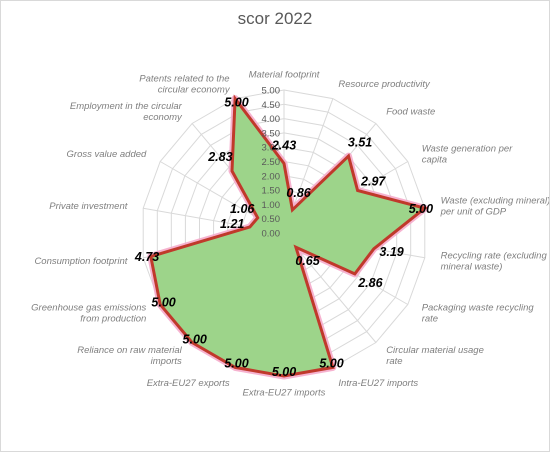 The image size is (550, 452). I want to click on axis-label-greenhouse-gas-emissions-from-production: Greenhouse gas emissions from production, so click(88, 314).